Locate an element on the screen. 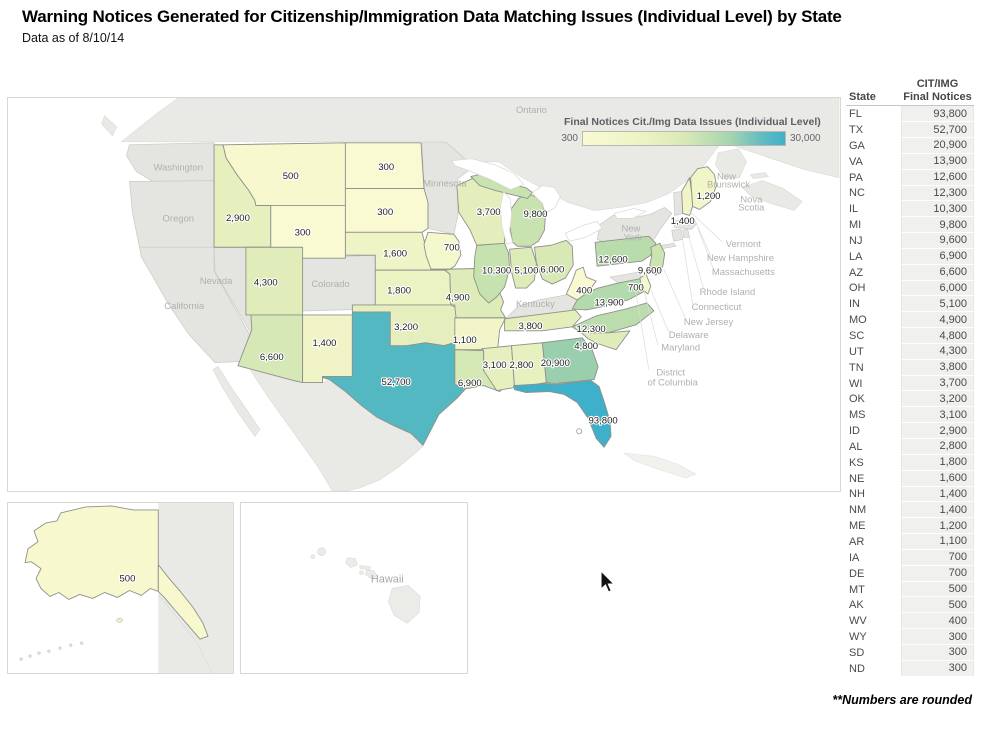 Image resolution: width=1000 pixels, height=734 pixels. canada-border is located at coordinates (185, 634).